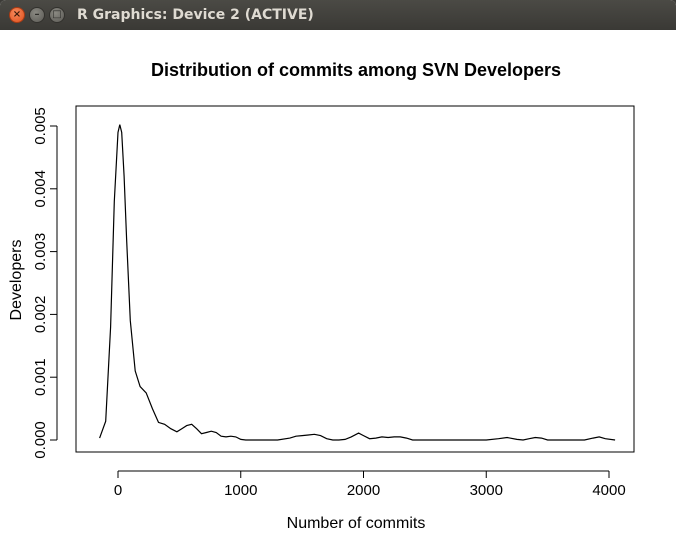  I want to click on x-tick-label: 2000, so click(363, 490).